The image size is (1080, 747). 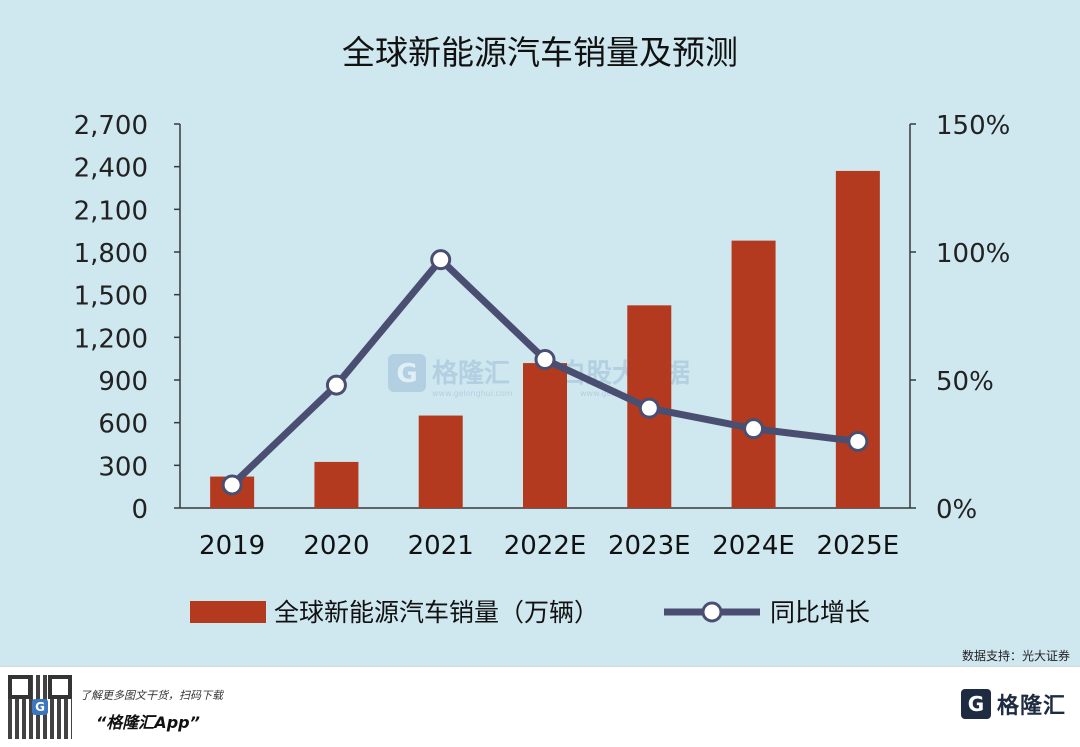 What do you see at coordinates (973, 254) in the screenshot?
I see `y-right-tick-label: 100%` at bounding box center [973, 254].